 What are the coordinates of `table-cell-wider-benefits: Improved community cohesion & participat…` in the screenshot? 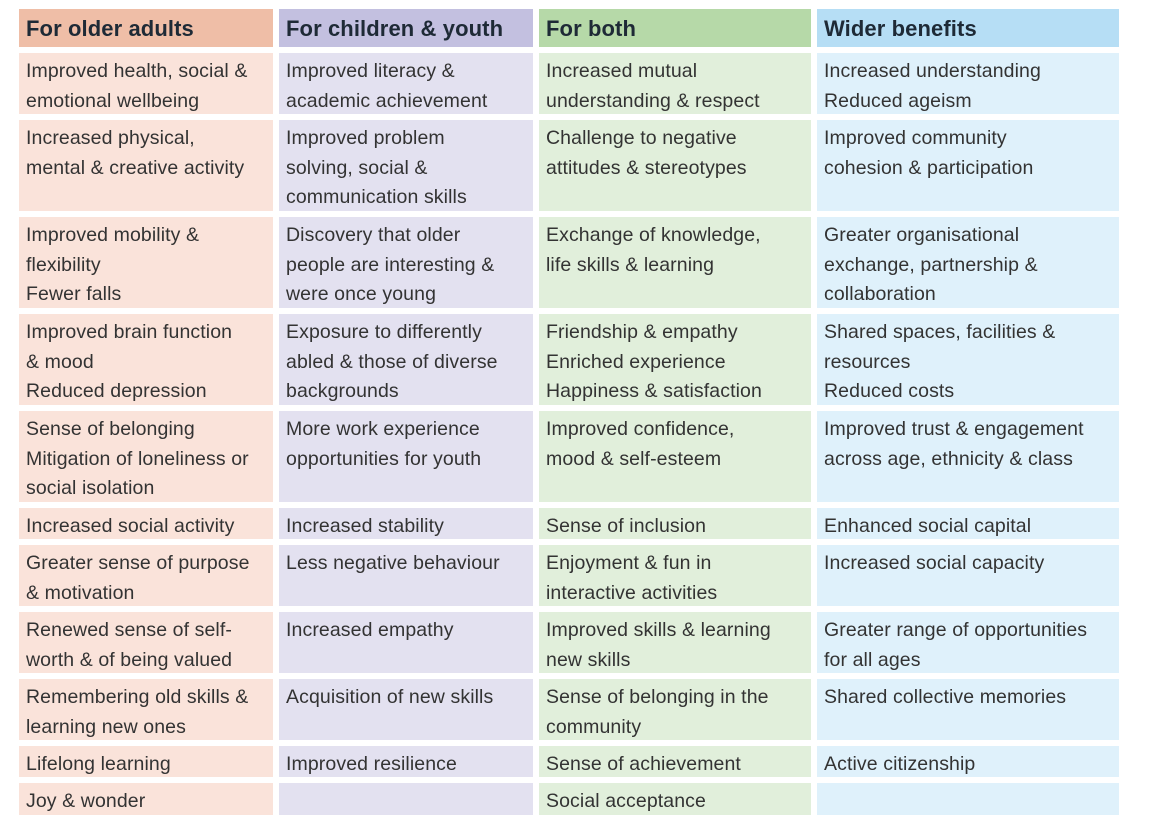 It's located at (968, 165).